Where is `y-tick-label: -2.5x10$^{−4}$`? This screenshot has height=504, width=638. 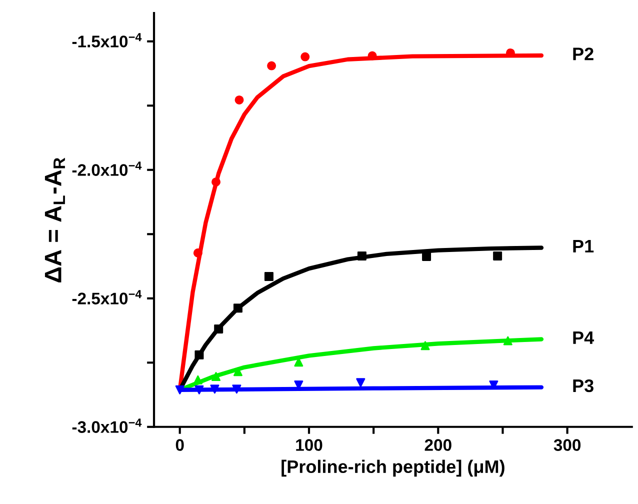
y-tick-label: -2.5x10$^{−4}$ is located at coordinates (107, 297).